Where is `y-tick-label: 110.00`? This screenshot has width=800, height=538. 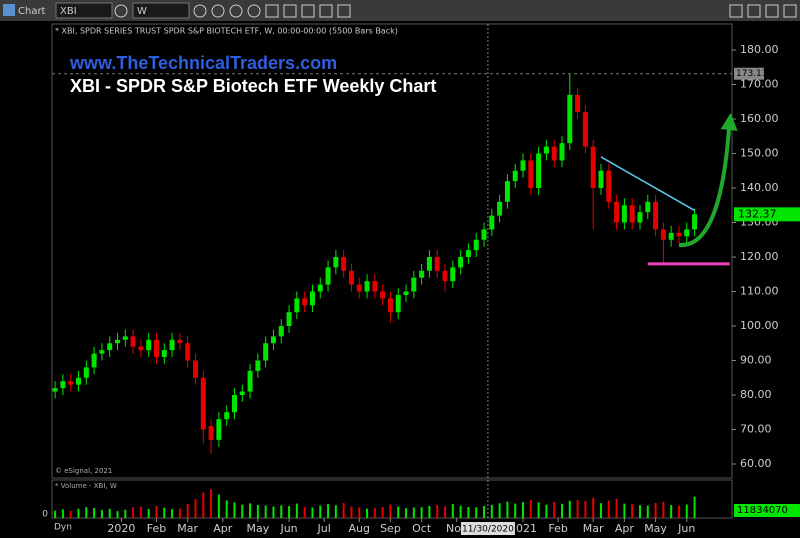
y-tick-label: 110.00 is located at coordinates (759, 291).